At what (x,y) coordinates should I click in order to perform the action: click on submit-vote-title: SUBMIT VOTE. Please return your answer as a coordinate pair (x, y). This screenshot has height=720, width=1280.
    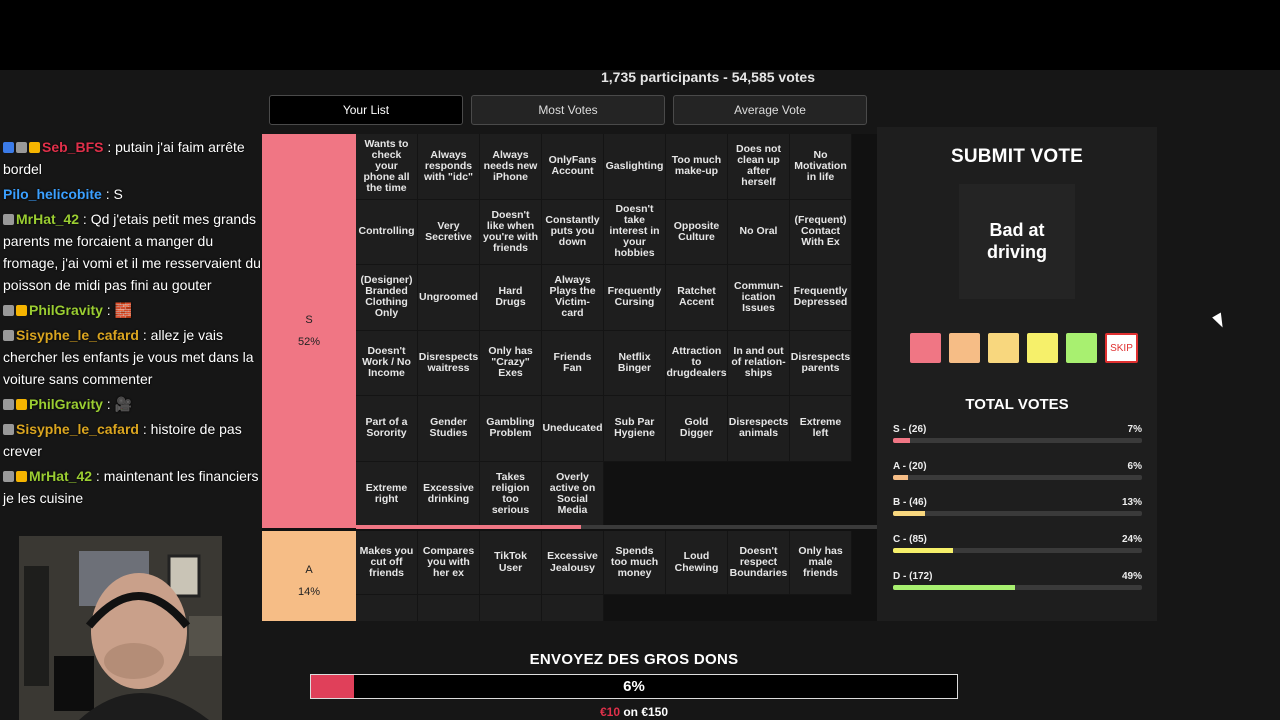
    Looking at the image, I should click on (1017, 156).